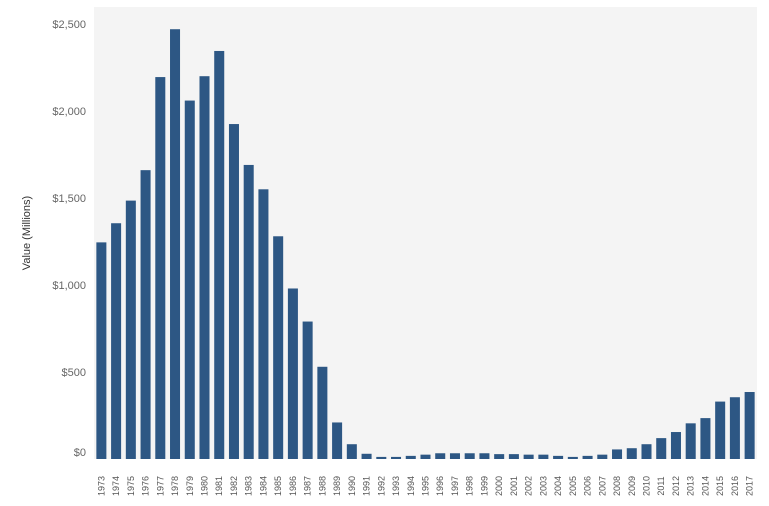 The height and width of the screenshot is (506, 769). I want to click on x-tick-label: 2010, so click(647, 486).